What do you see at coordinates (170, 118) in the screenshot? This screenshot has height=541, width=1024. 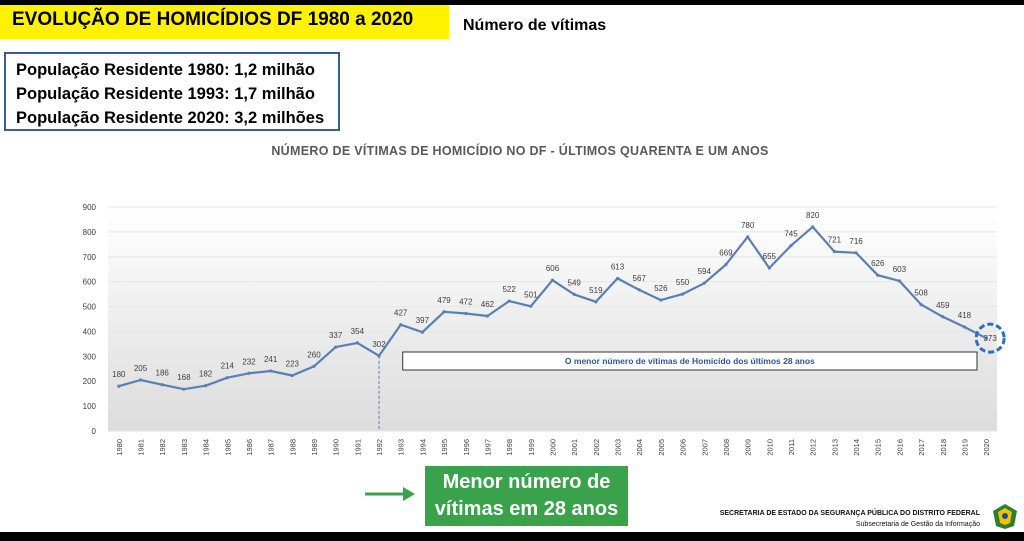 I see `population-2020: População Residente 2020: 3,2 milhões` at bounding box center [170, 118].